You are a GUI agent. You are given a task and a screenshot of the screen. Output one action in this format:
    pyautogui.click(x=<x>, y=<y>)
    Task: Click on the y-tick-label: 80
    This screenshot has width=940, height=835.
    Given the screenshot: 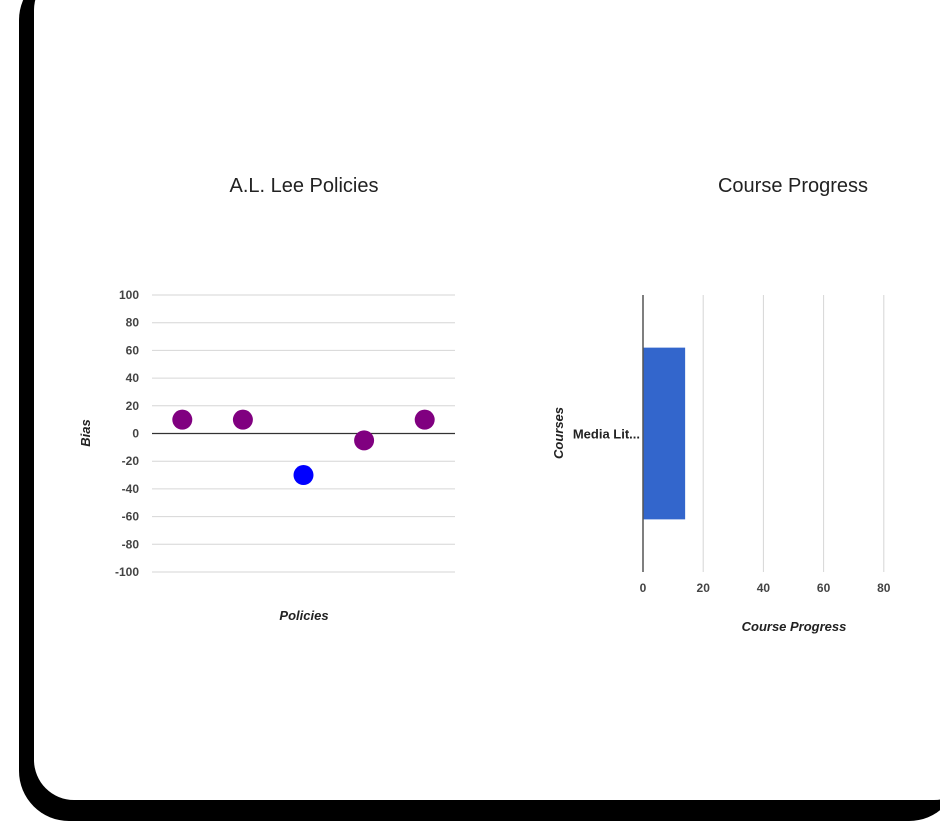 What is the action you would take?
    pyautogui.click(x=133, y=323)
    